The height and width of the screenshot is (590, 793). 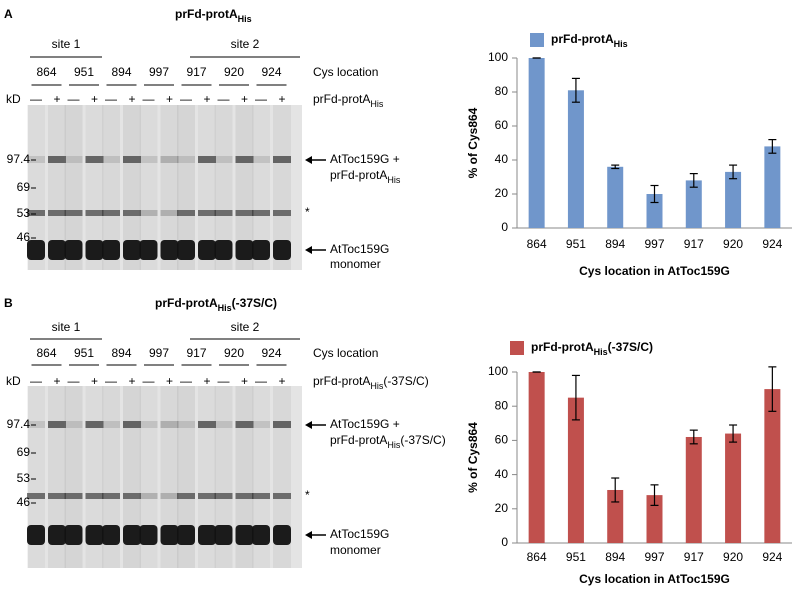 I want to click on cys-label: 894, so click(x=121, y=72).